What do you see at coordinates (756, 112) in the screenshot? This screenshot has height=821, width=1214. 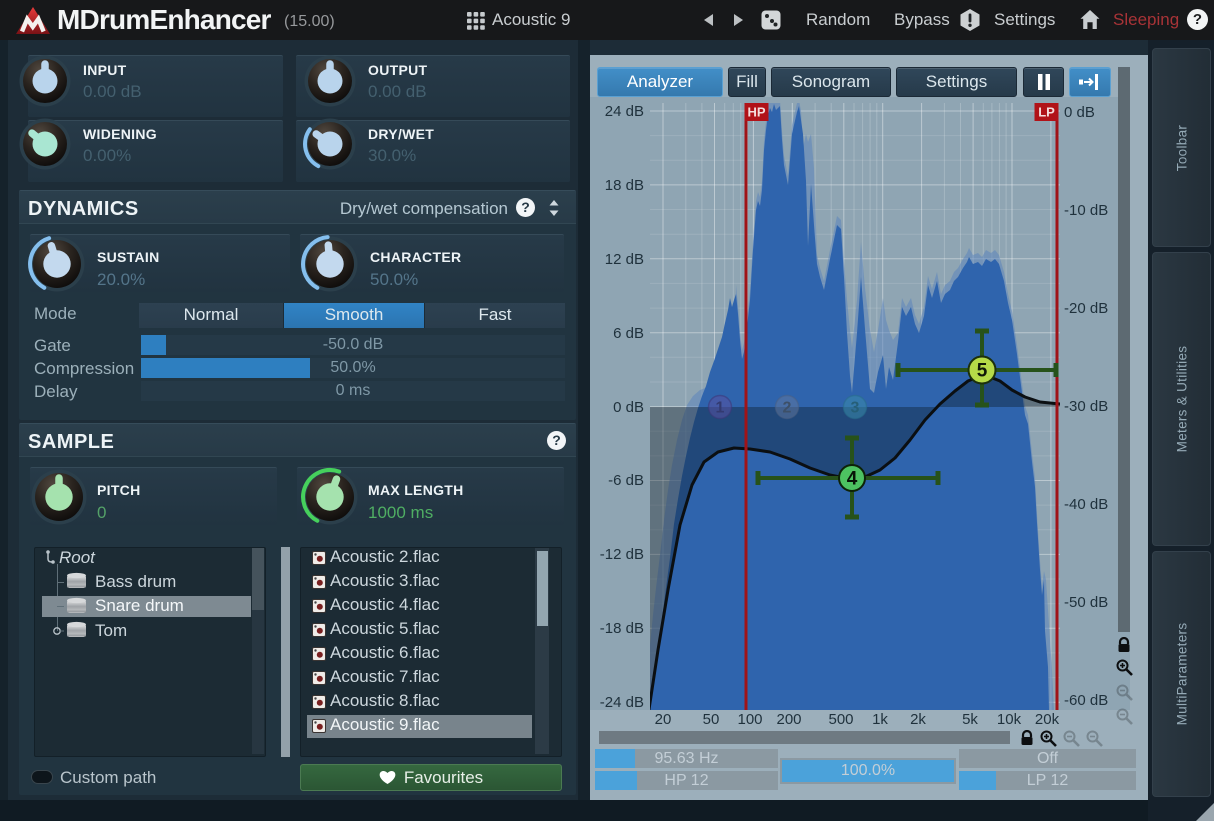 I see `svg-text: HP` at bounding box center [756, 112].